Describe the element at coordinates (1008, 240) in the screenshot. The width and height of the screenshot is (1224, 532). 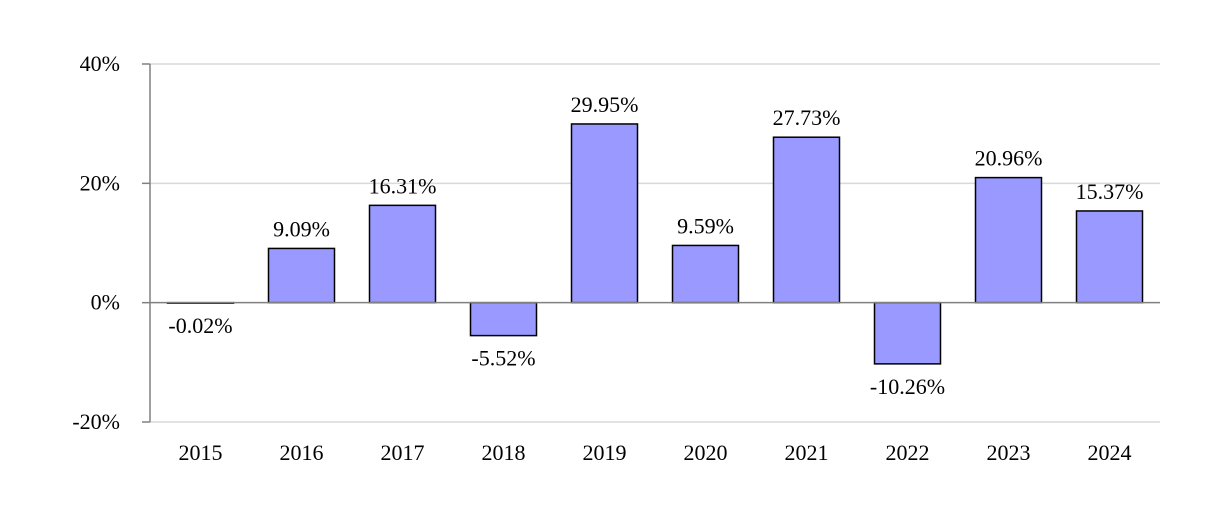
I see `bar-2023` at that location.